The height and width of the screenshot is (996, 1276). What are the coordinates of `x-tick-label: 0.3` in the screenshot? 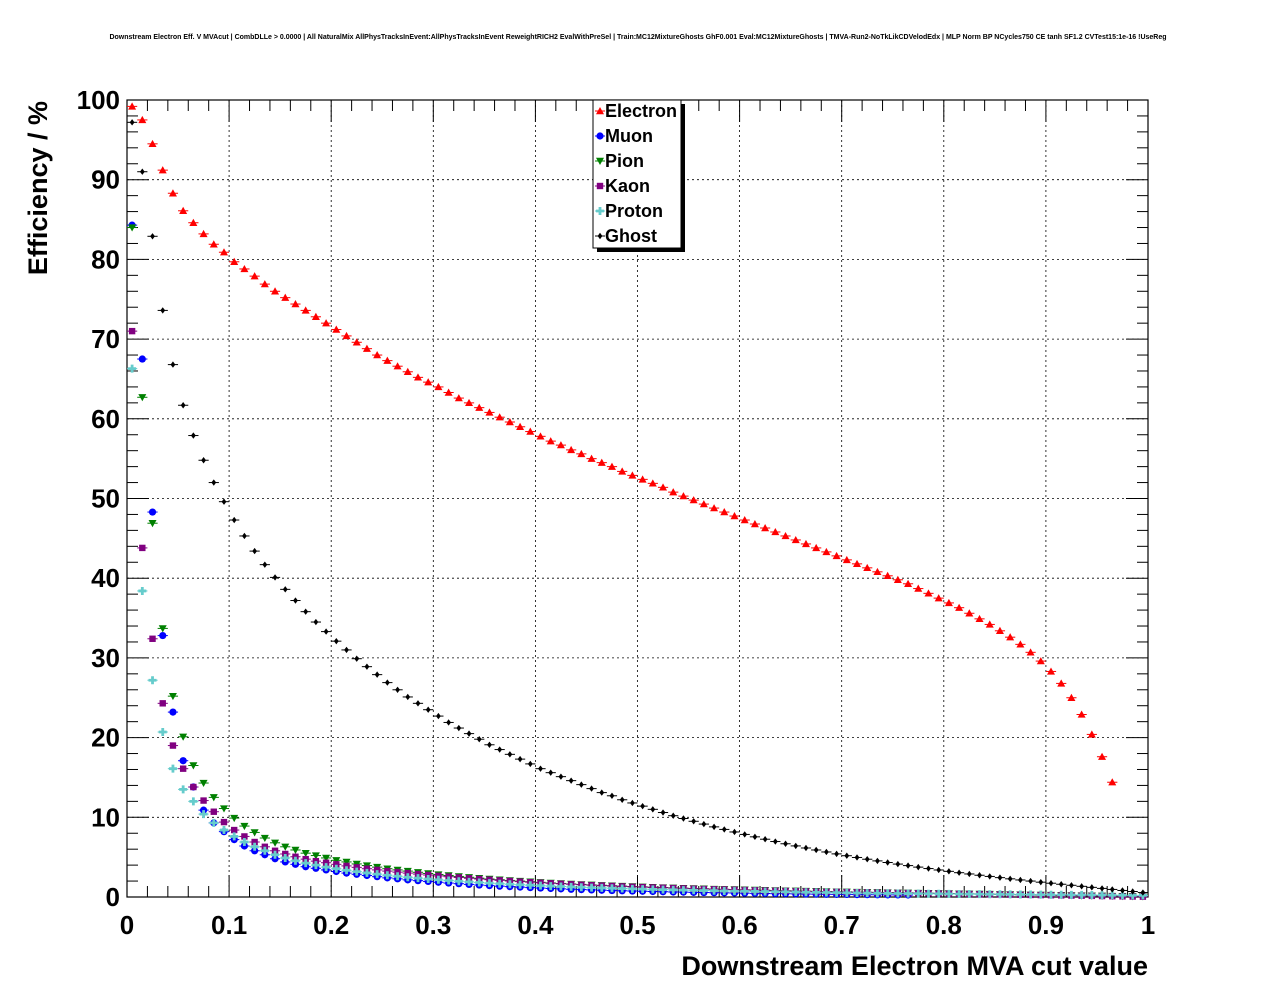 It's located at (433, 925).